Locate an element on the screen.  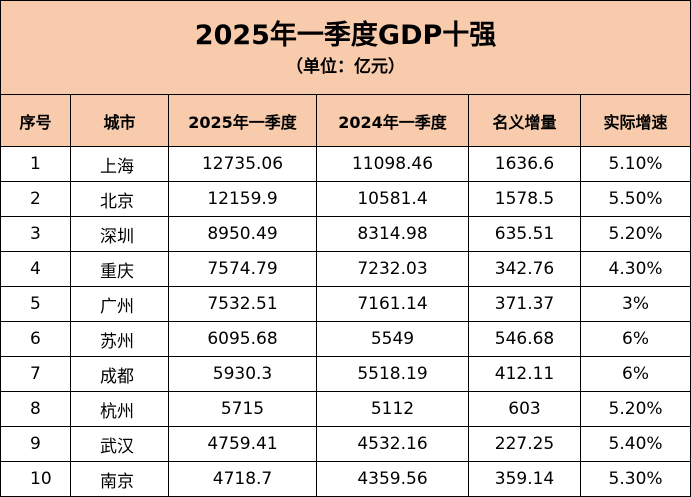
table-row: 1 上海 12735.06 11098.46 1636.6 5.10% is located at coordinates (345, 164).